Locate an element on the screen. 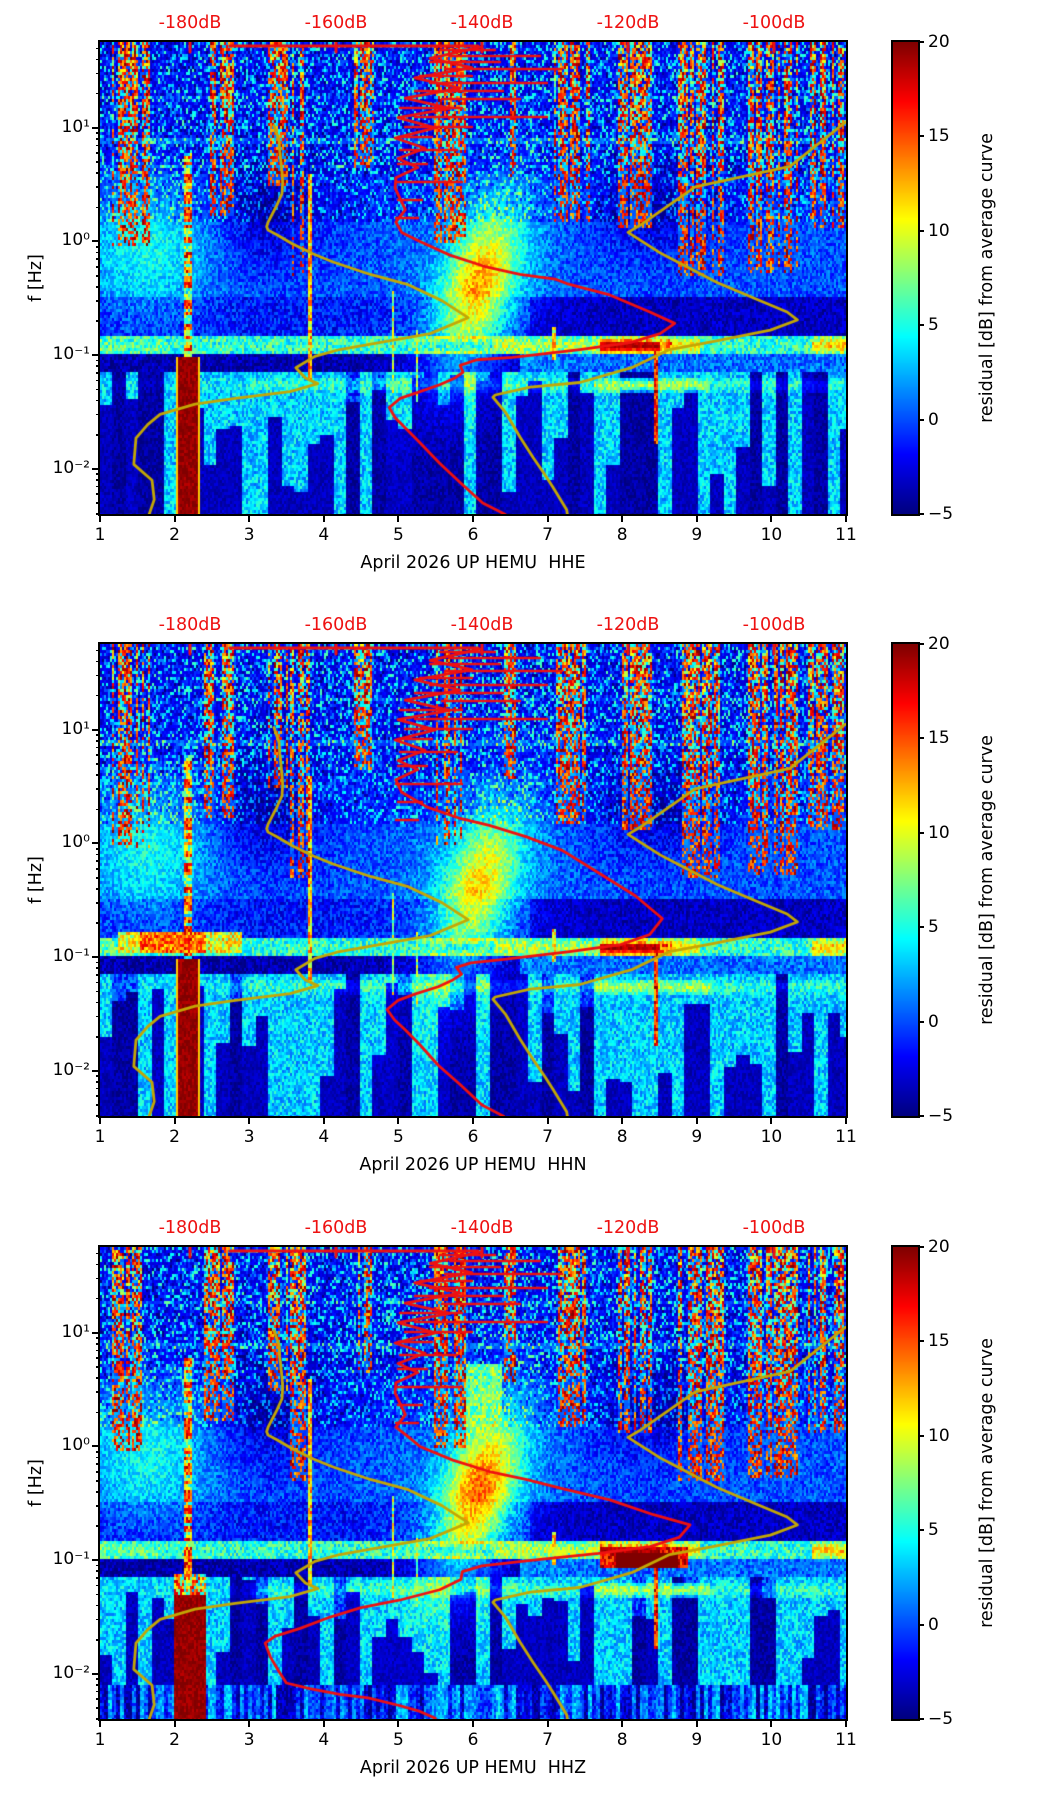  top-db-label: -180dB is located at coordinates (190, 23).